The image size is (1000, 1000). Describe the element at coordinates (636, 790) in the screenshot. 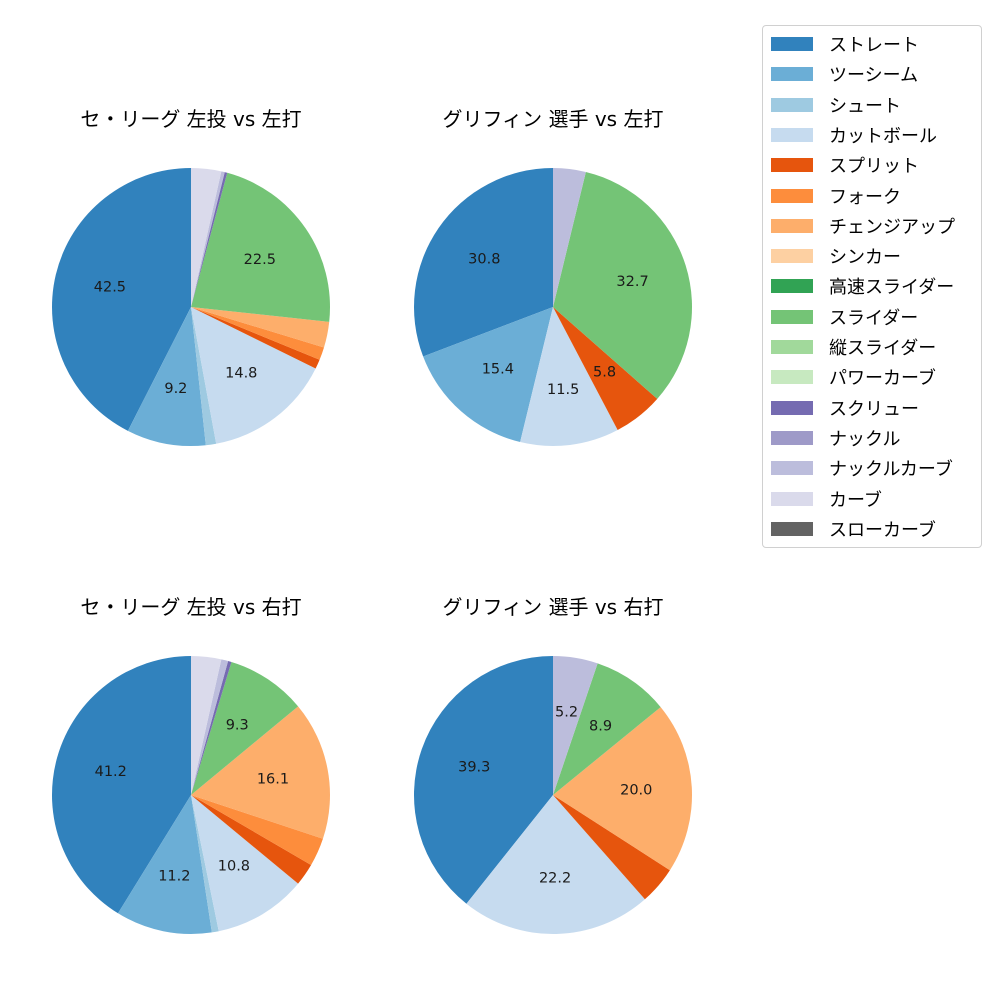

I see `slice-percentage-label: 20.0` at that location.